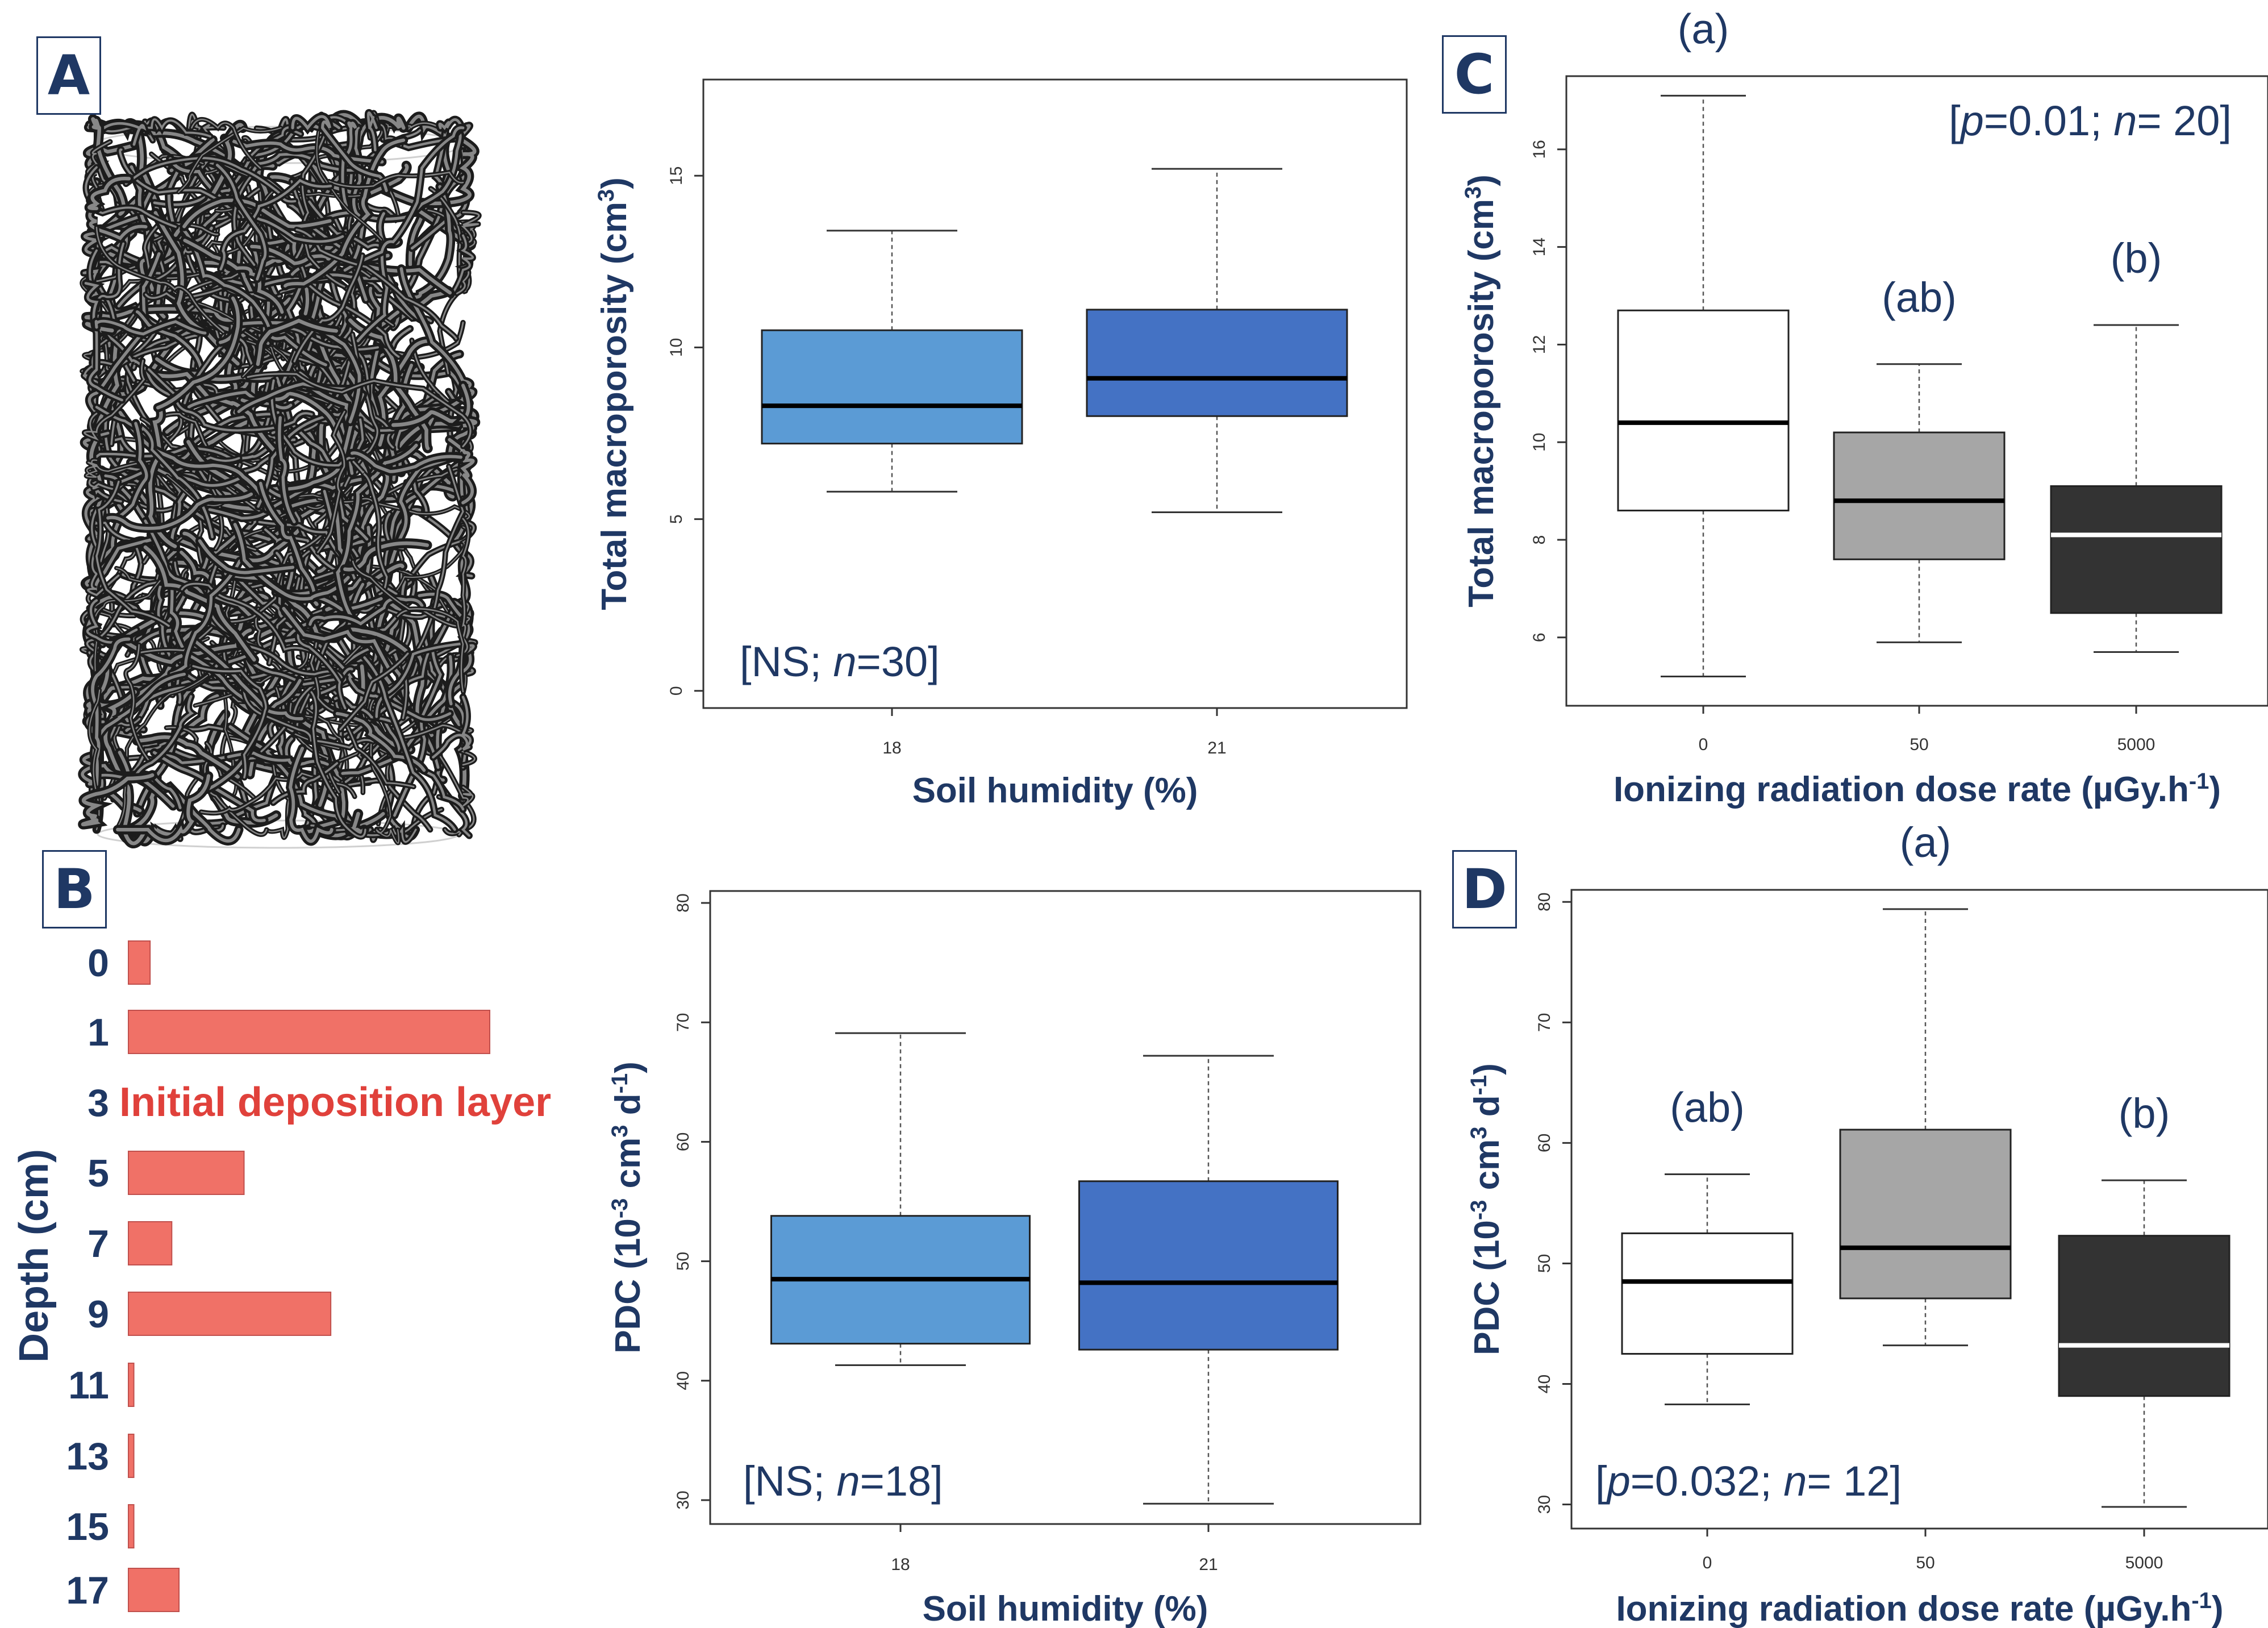 This screenshot has height=1628, width=2268. Describe the element at coordinates (74, 889) in the screenshot. I see `panel-label-b: B` at that location.